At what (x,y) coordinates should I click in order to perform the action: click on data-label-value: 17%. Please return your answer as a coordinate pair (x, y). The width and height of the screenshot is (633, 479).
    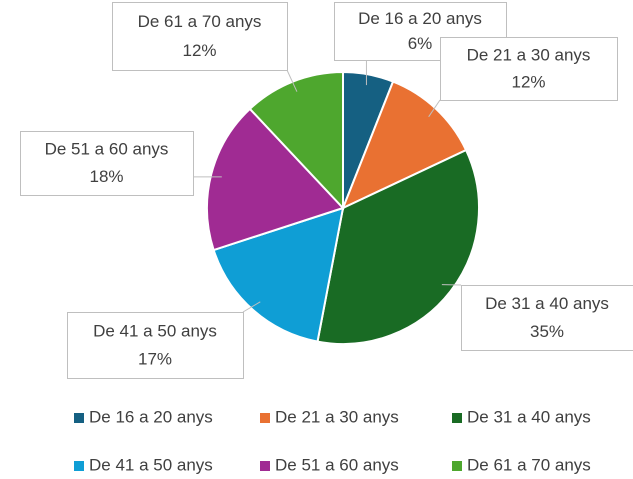
    Looking at the image, I should click on (155, 359).